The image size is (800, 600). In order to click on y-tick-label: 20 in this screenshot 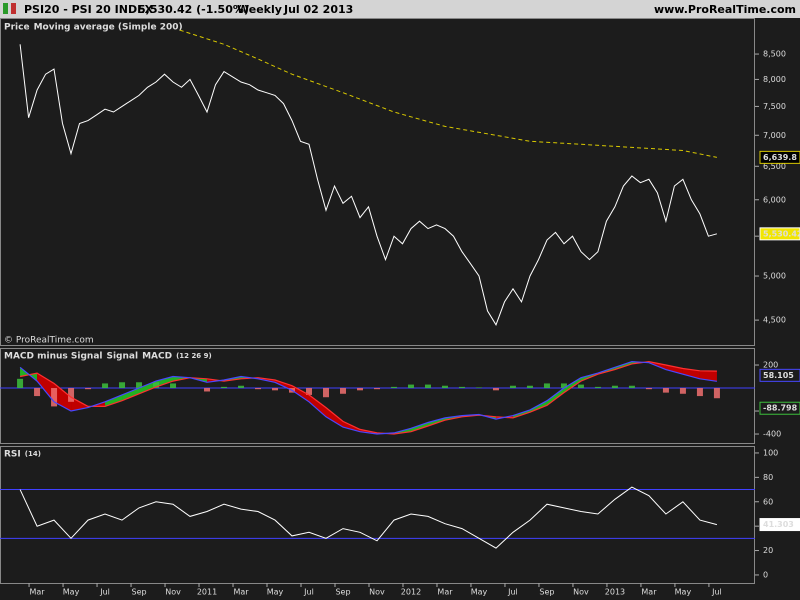, I will do `click(768, 550)`.